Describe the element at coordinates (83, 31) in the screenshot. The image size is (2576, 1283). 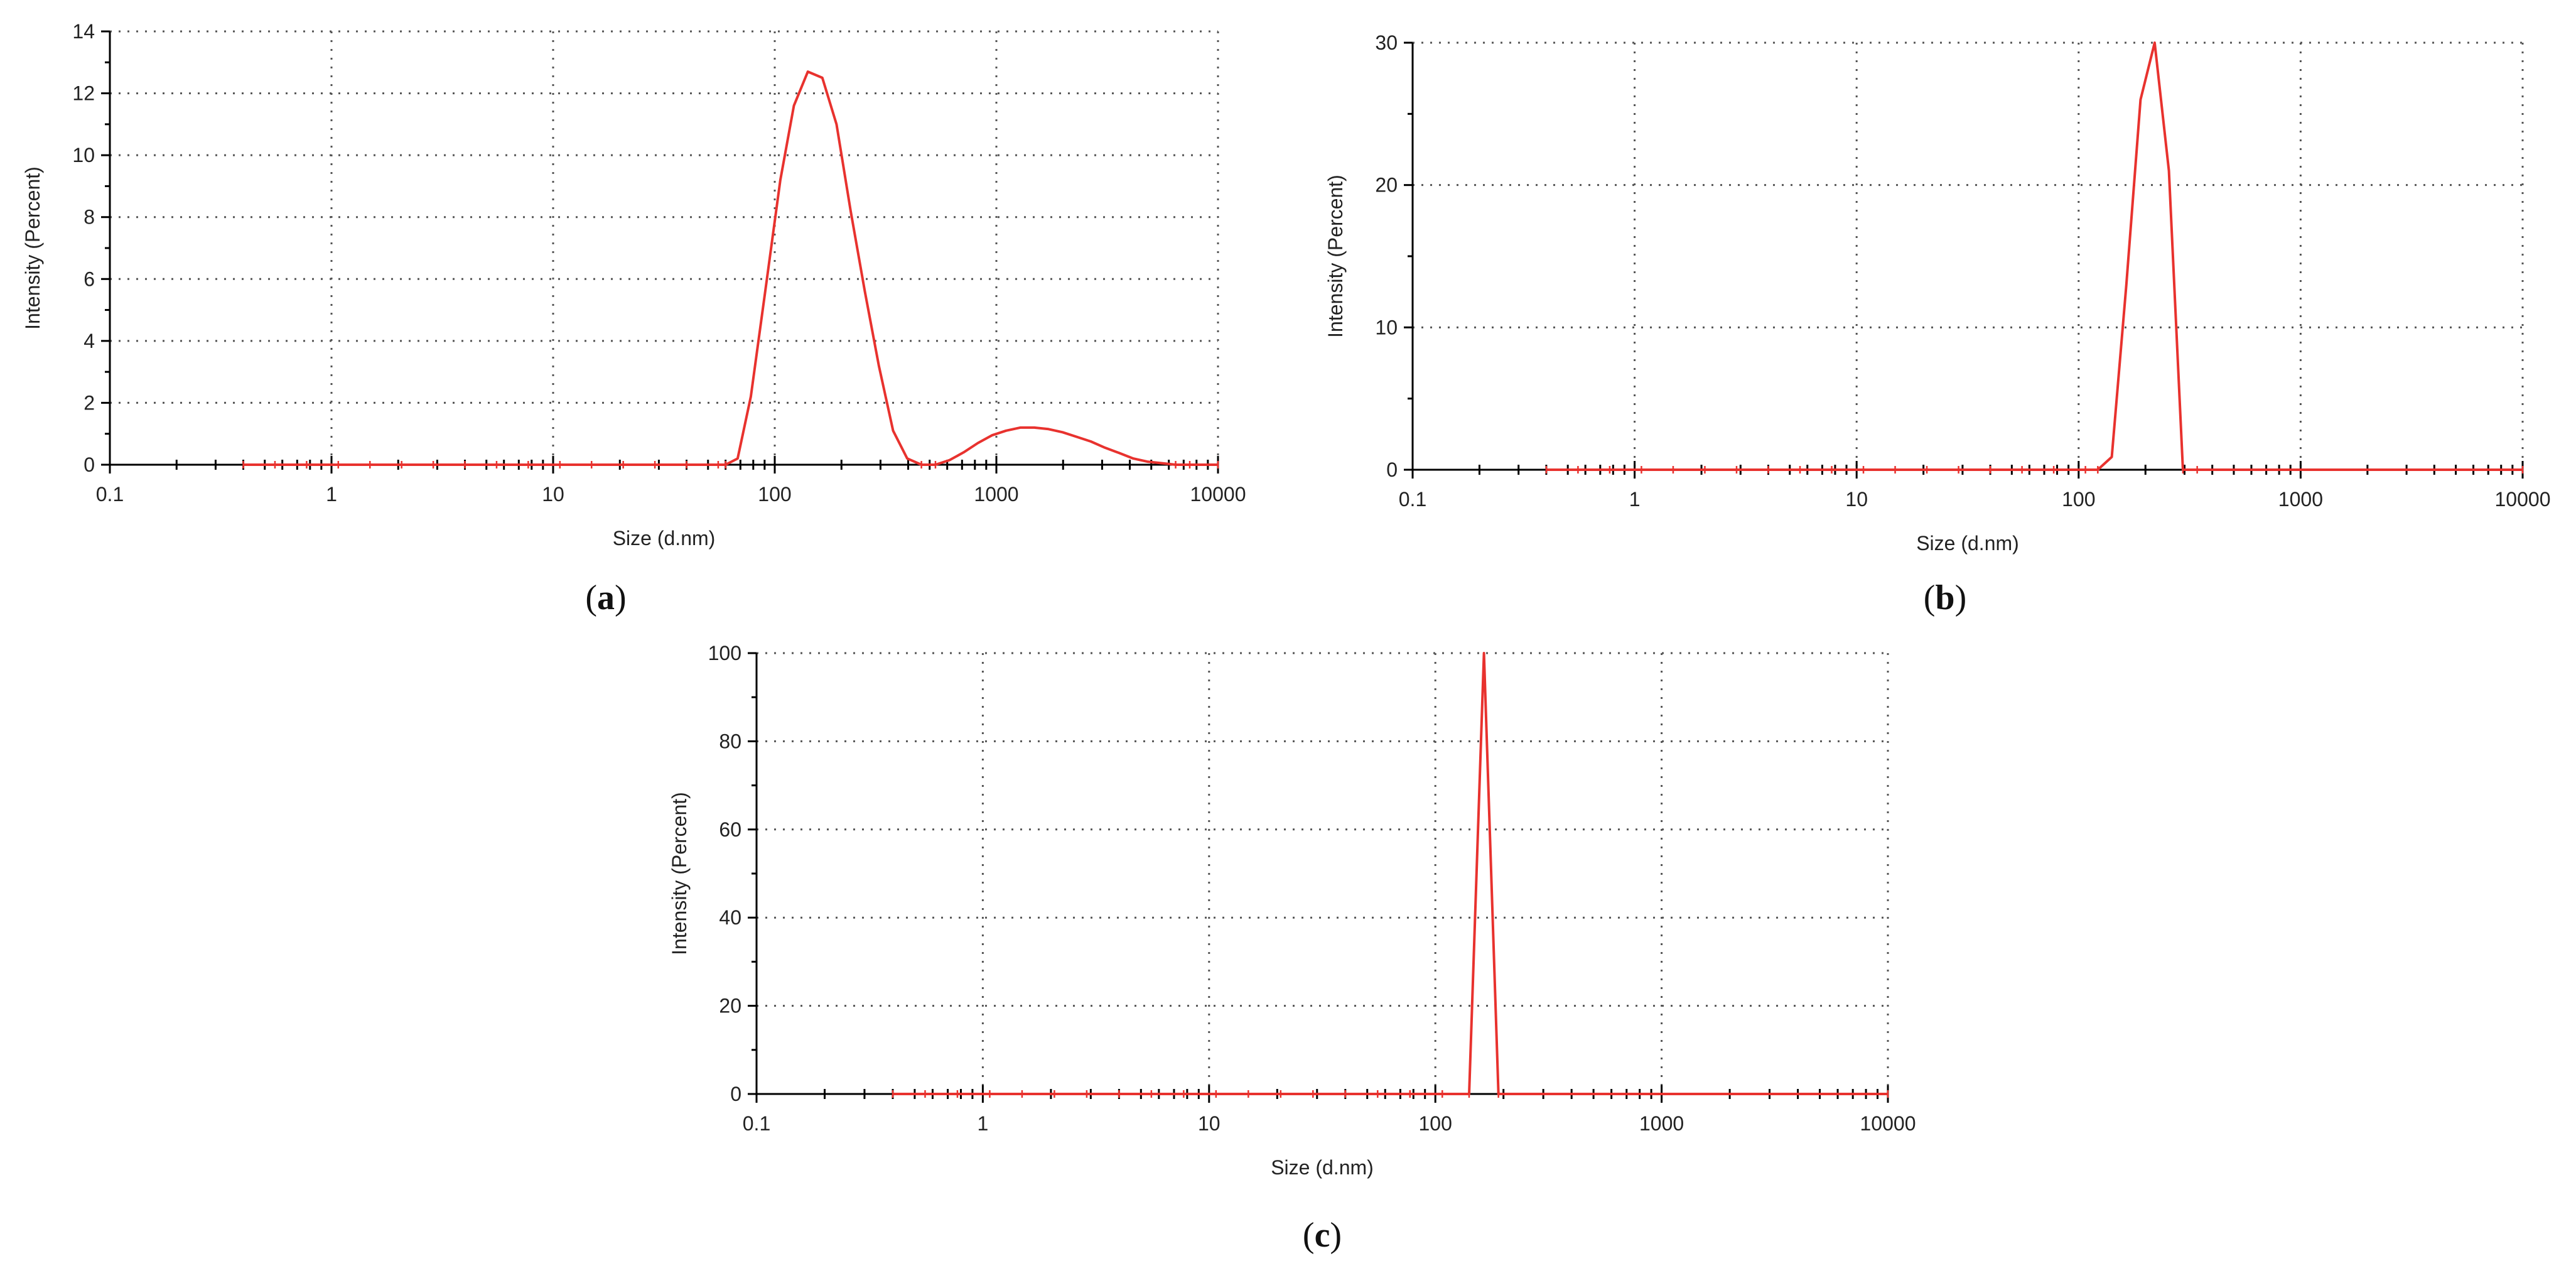
I see `y-tick-label: 14` at that location.